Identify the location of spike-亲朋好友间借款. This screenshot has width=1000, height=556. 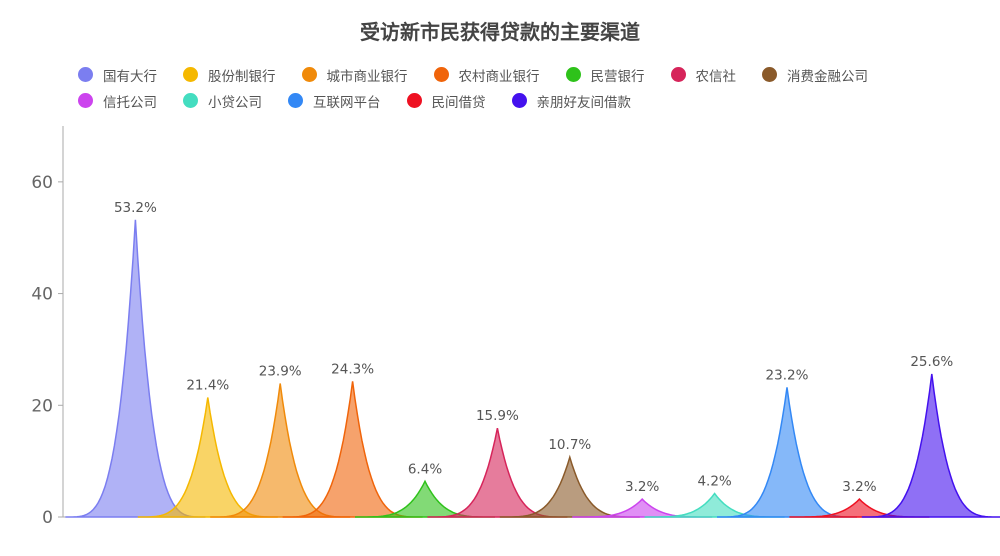
(930, 445).